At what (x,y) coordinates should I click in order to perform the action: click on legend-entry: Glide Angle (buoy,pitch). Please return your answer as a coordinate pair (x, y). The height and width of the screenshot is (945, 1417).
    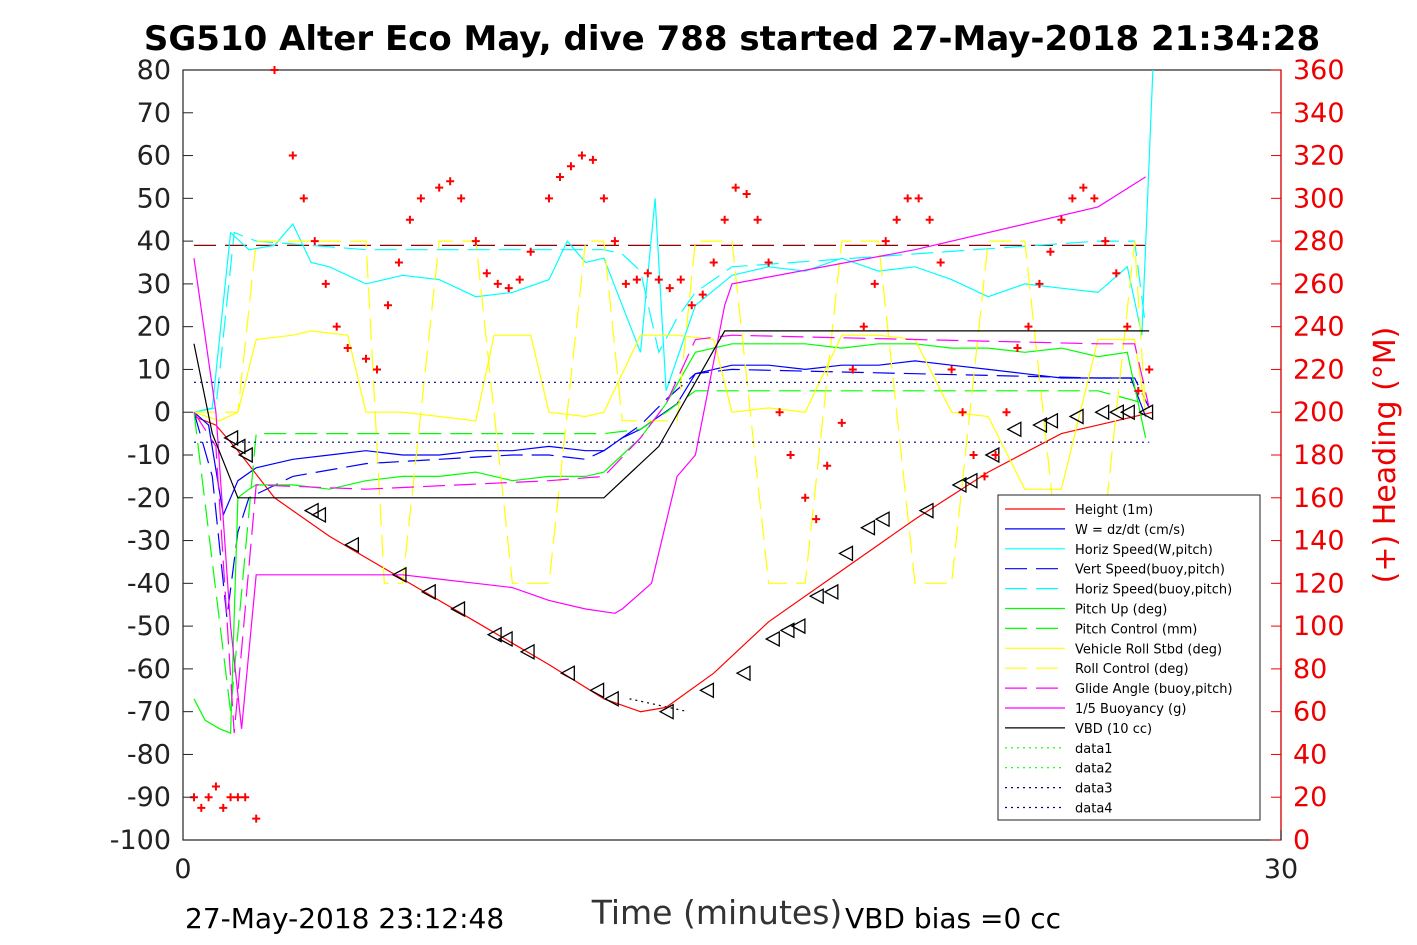
    Looking at the image, I should click on (1154, 689).